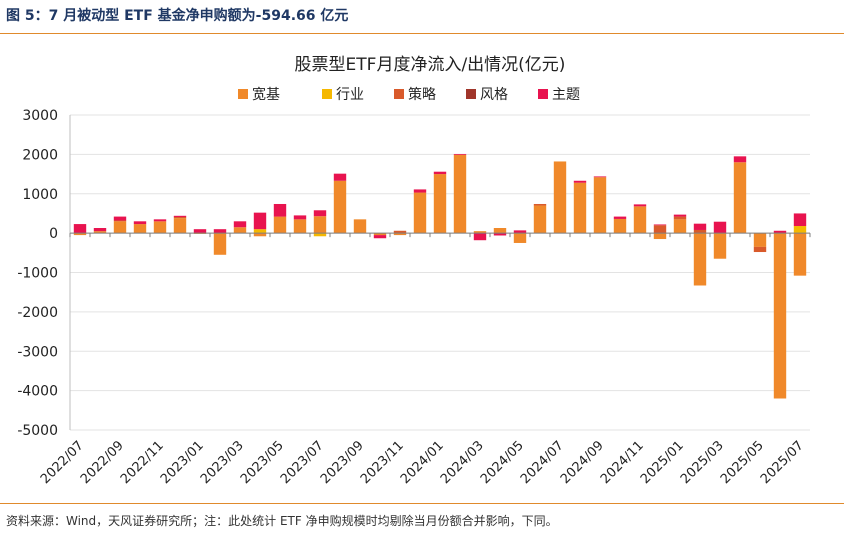  What do you see at coordinates (494, 95) in the screenshot?
I see `legend-label: 风格` at bounding box center [494, 95].